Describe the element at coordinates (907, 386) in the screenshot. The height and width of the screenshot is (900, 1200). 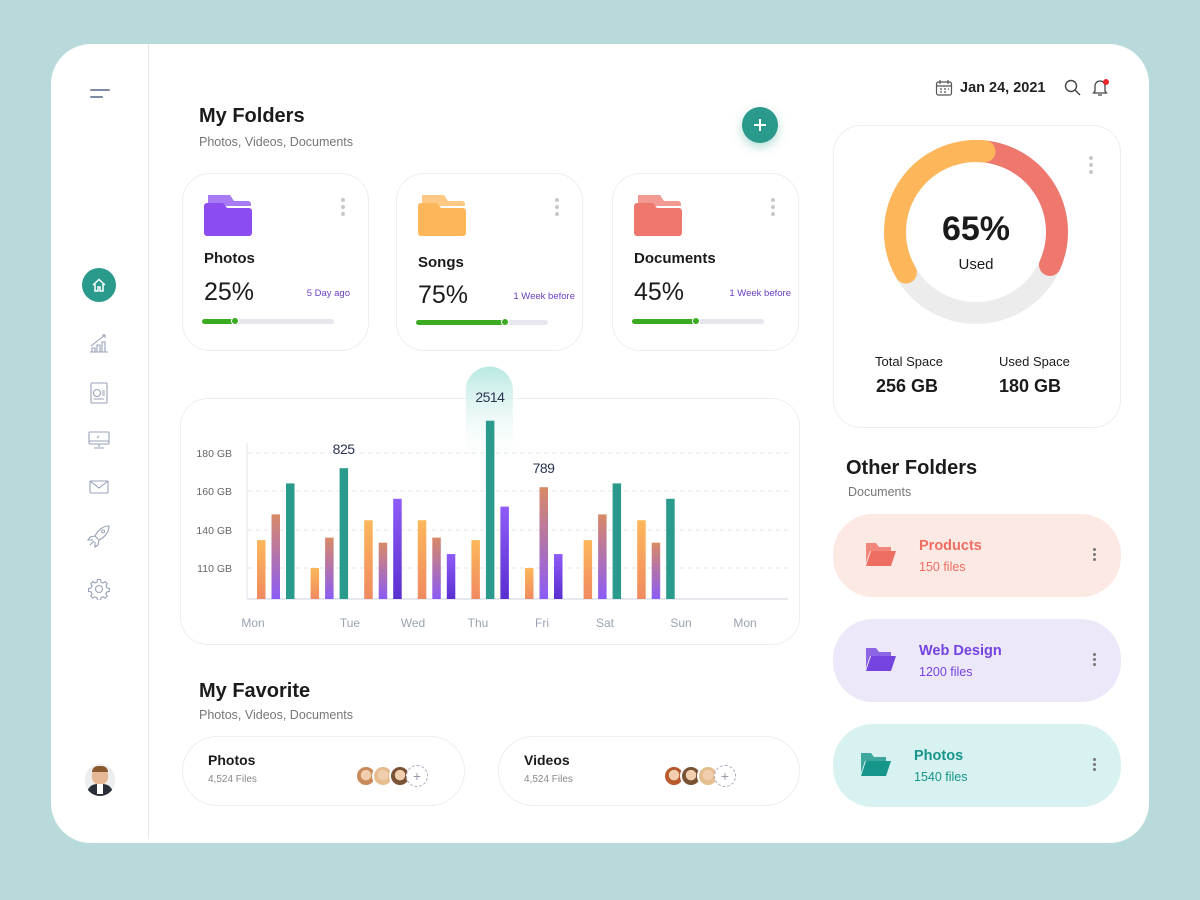
I see `total-space-value: 256 GB` at that location.